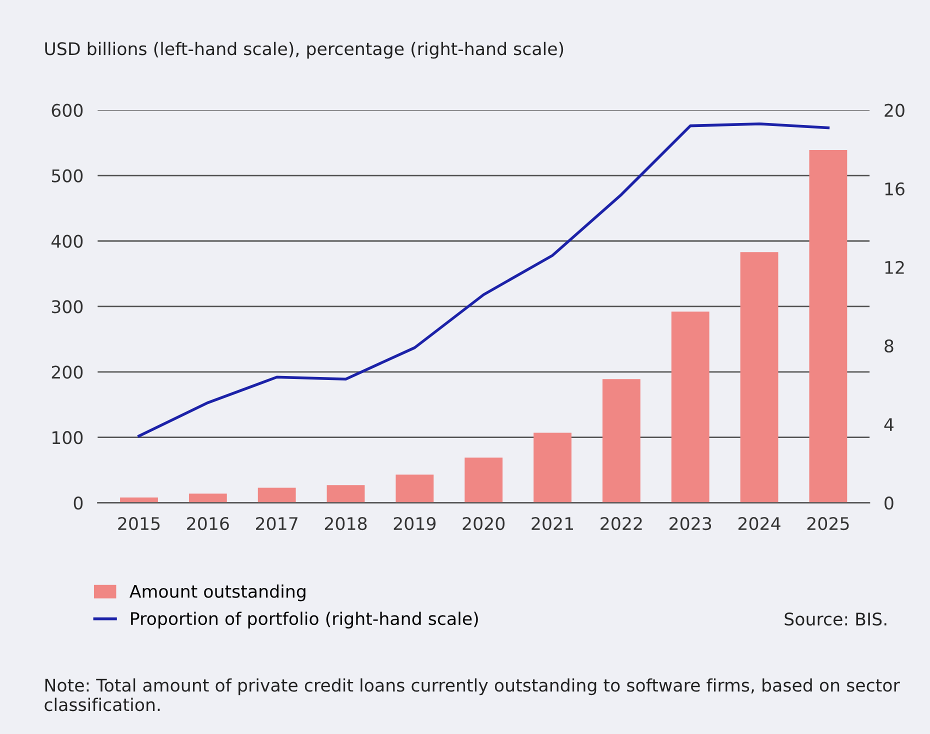  Describe the element at coordinates (208, 523) in the screenshot. I see `x-tick-label: 2016` at that location.